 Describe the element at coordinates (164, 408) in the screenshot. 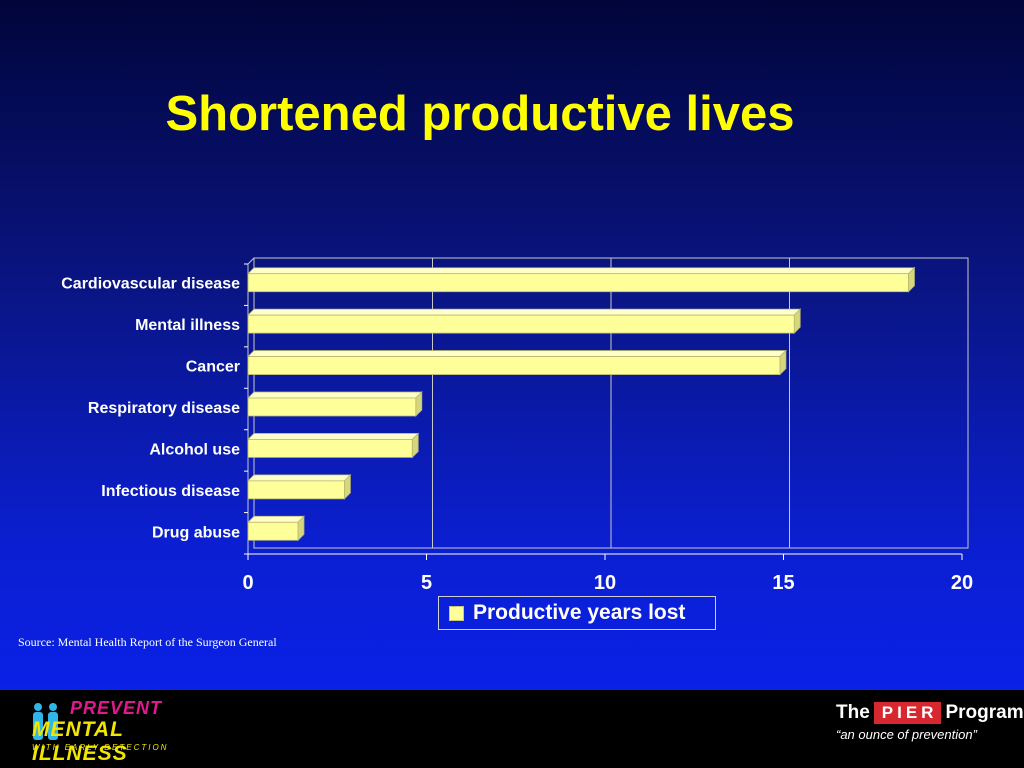

I see `category-label: Respiratory disease` at that location.